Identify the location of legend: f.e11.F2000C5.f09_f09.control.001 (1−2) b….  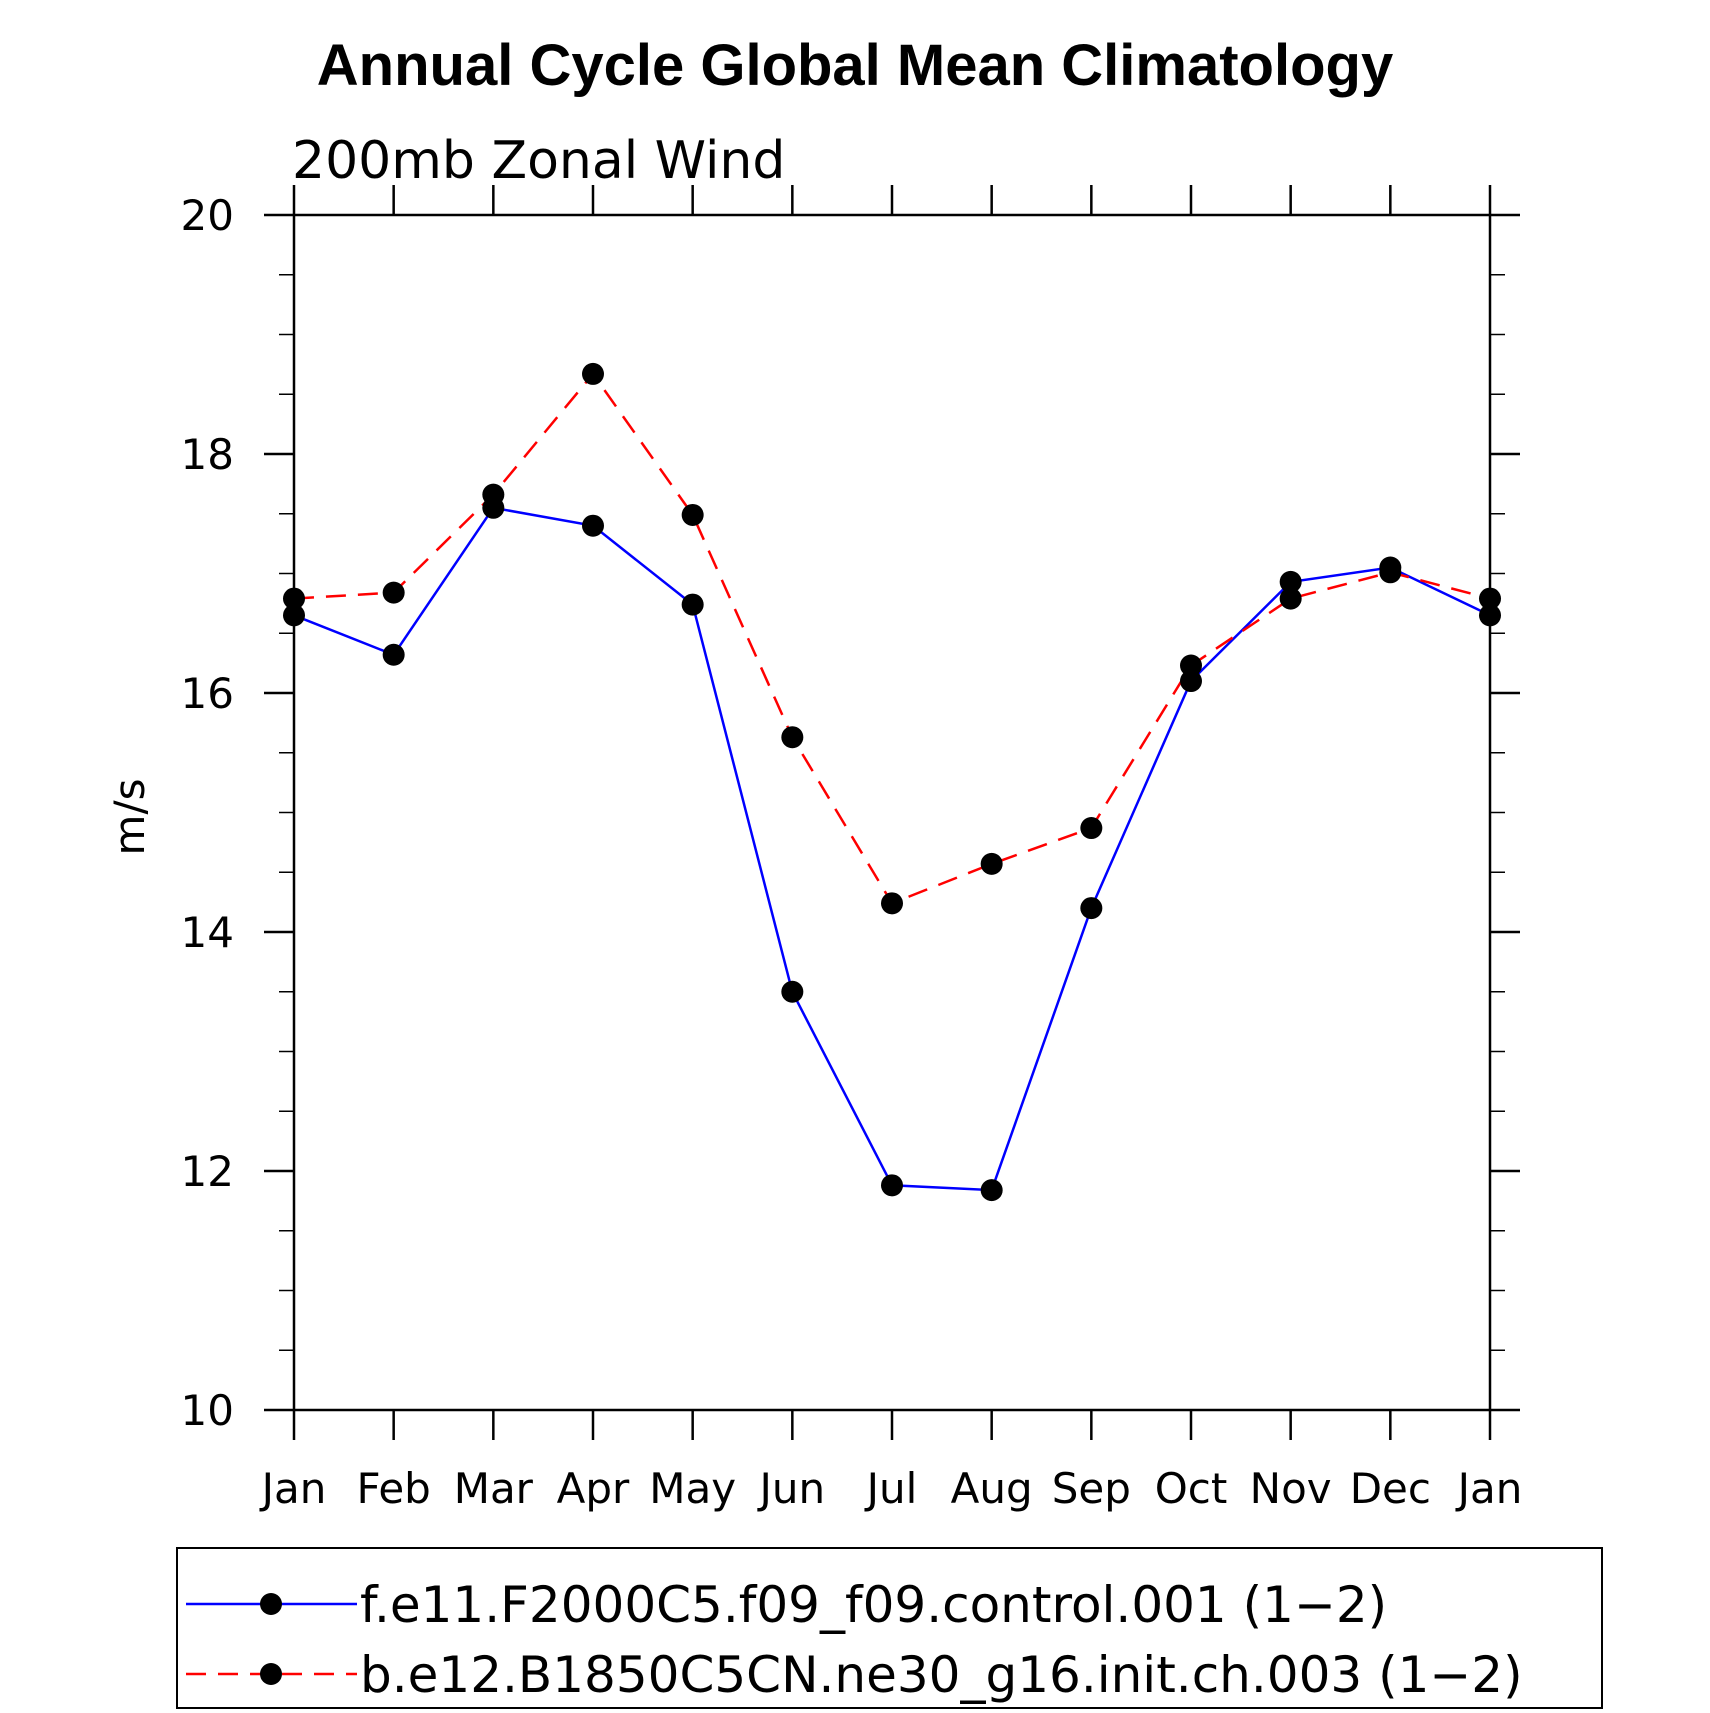
(889, 1628).